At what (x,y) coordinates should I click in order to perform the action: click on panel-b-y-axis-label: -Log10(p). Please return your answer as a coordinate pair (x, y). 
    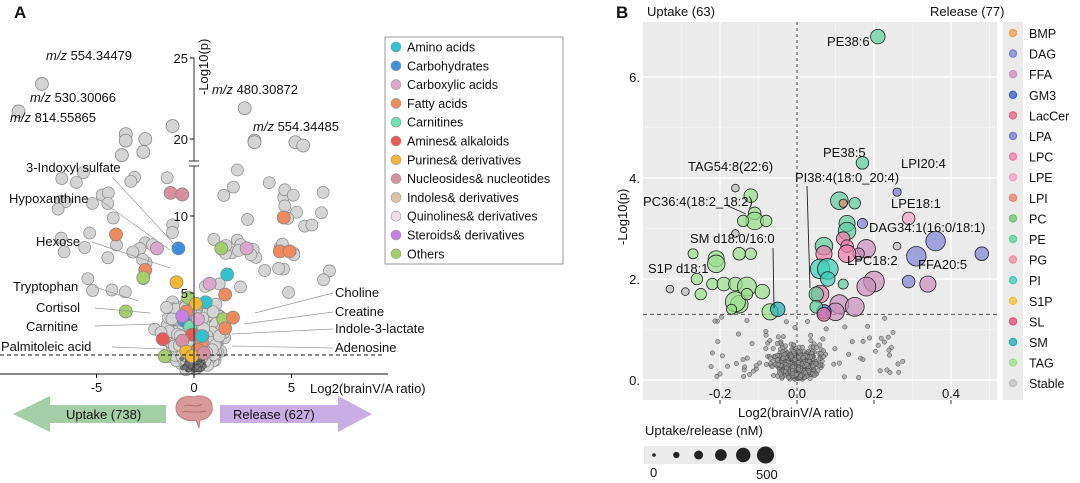
    Looking at the image, I should click on (622, 217).